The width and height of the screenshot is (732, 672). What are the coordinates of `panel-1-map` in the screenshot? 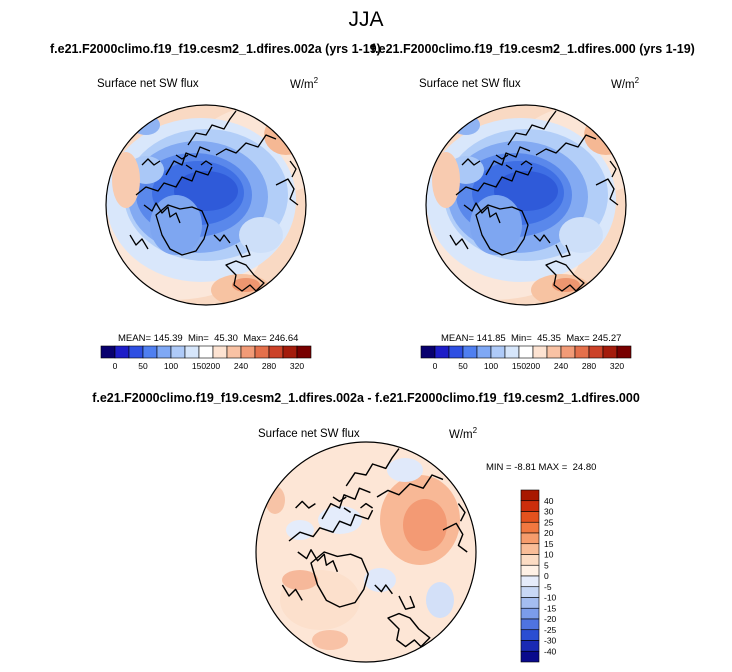 It's located at (206, 205).